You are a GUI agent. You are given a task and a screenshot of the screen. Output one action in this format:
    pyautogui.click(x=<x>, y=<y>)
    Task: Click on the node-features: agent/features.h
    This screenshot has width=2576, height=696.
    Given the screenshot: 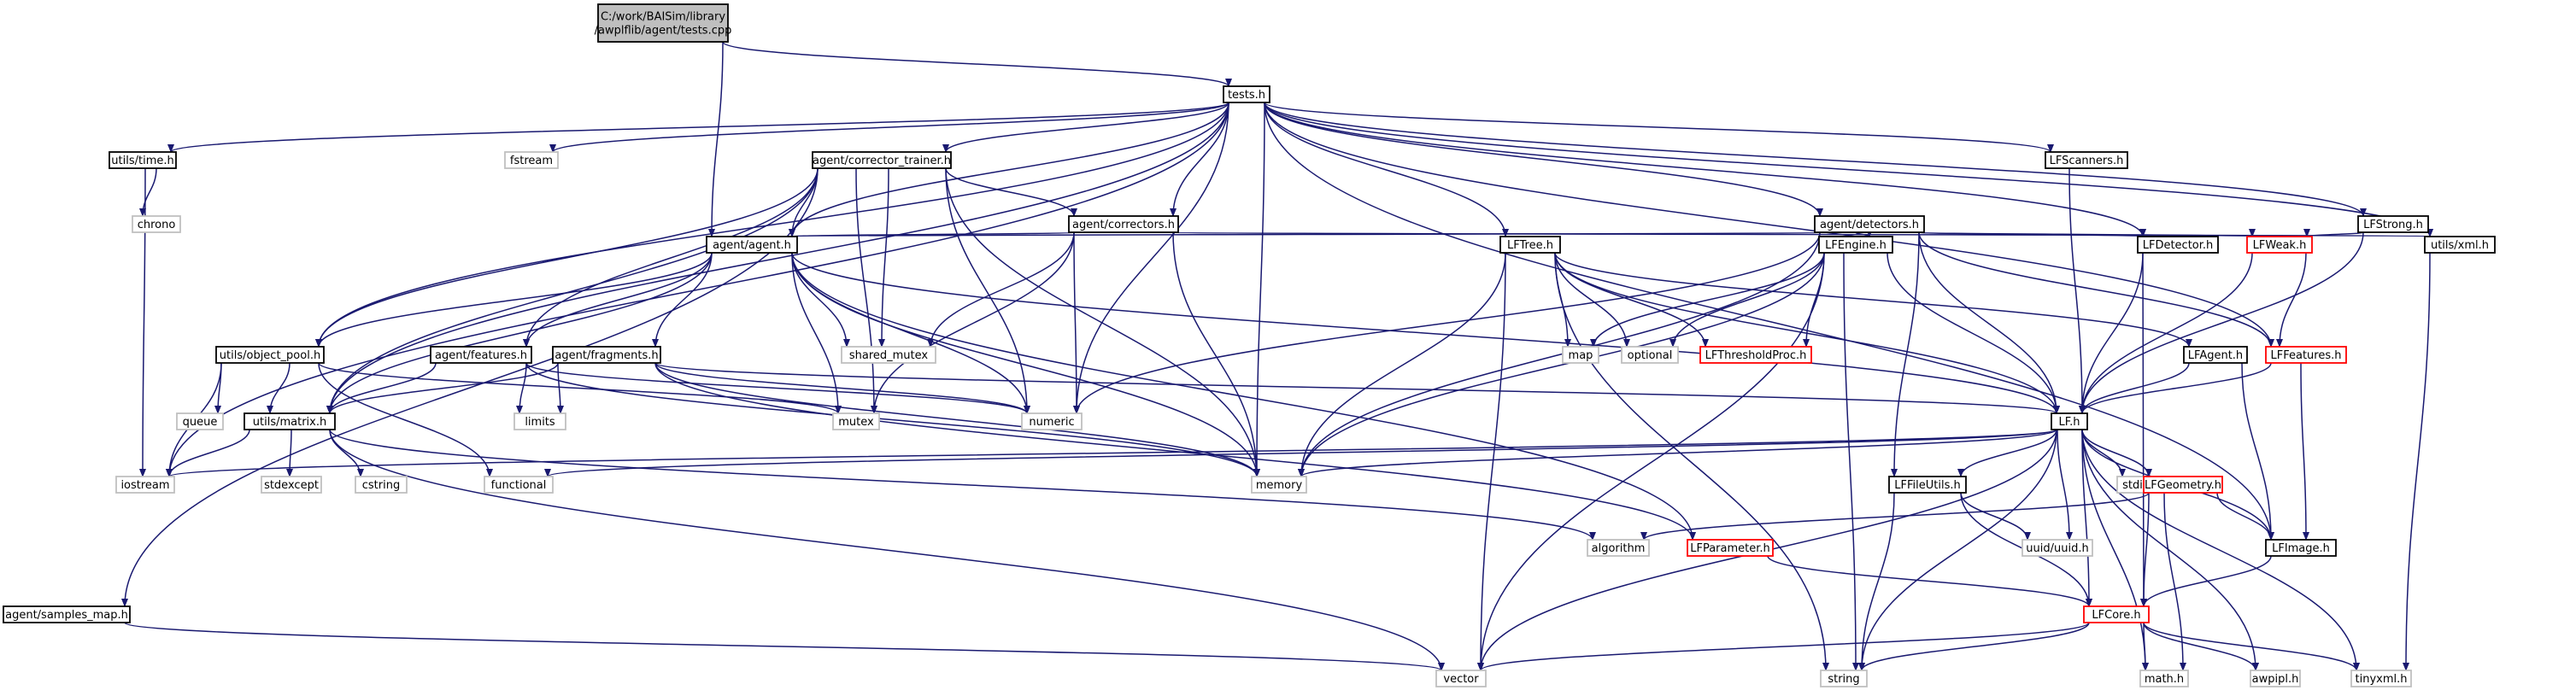 What is the action you would take?
    pyautogui.click(x=481, y=355)
    